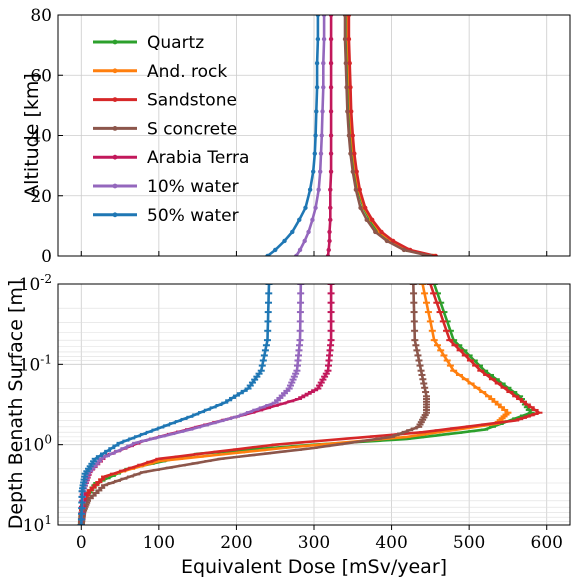  Describe the element at coordinates (175, 43) in the screenshot. I see `legend-label: Quartz` at that location.